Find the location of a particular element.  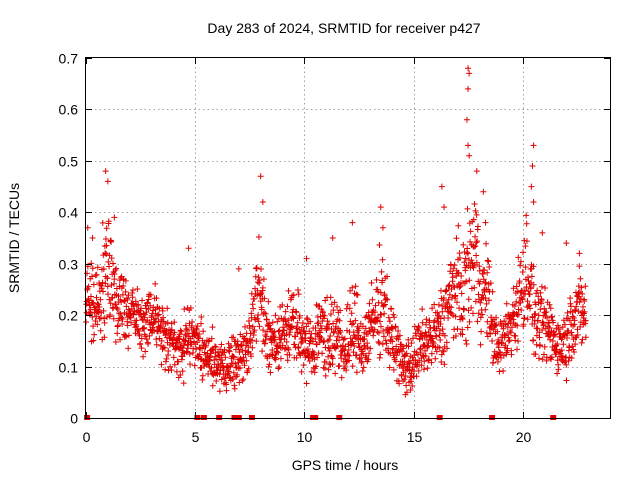

y-tick-label: 0 is located at coordinates (74, 419).